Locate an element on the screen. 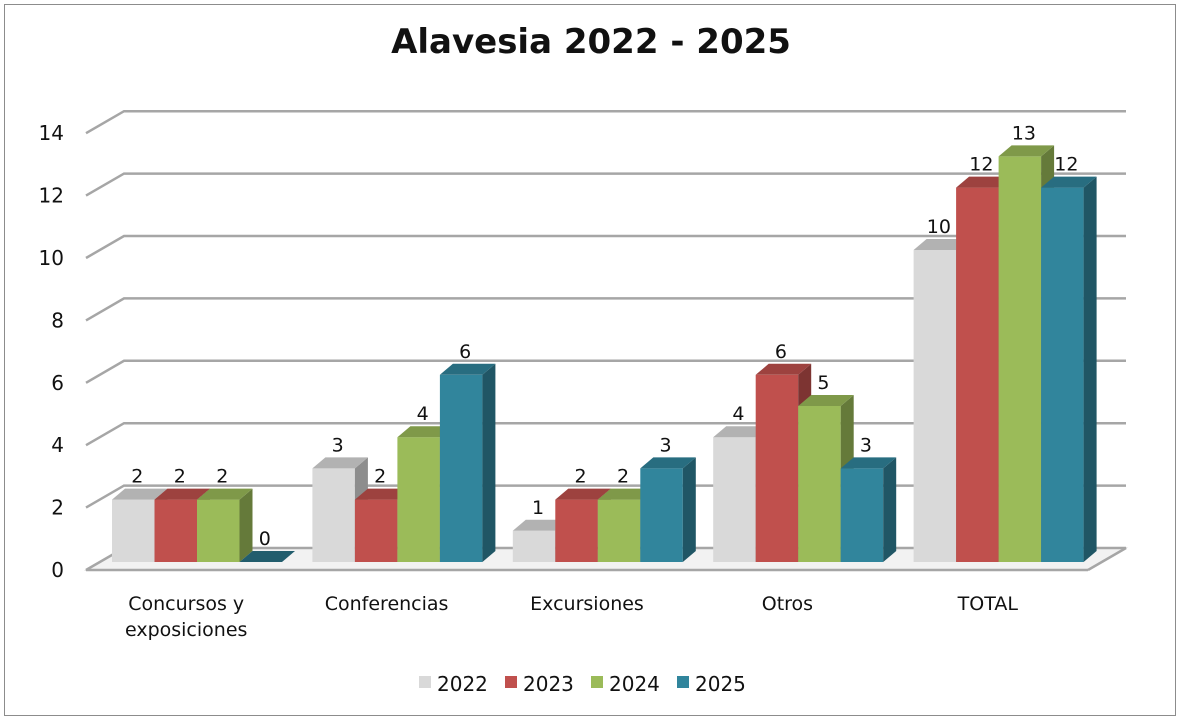 This screenshot has width=1182, height=721. y-tick-label: 0 is located at coordinates (57, 570).